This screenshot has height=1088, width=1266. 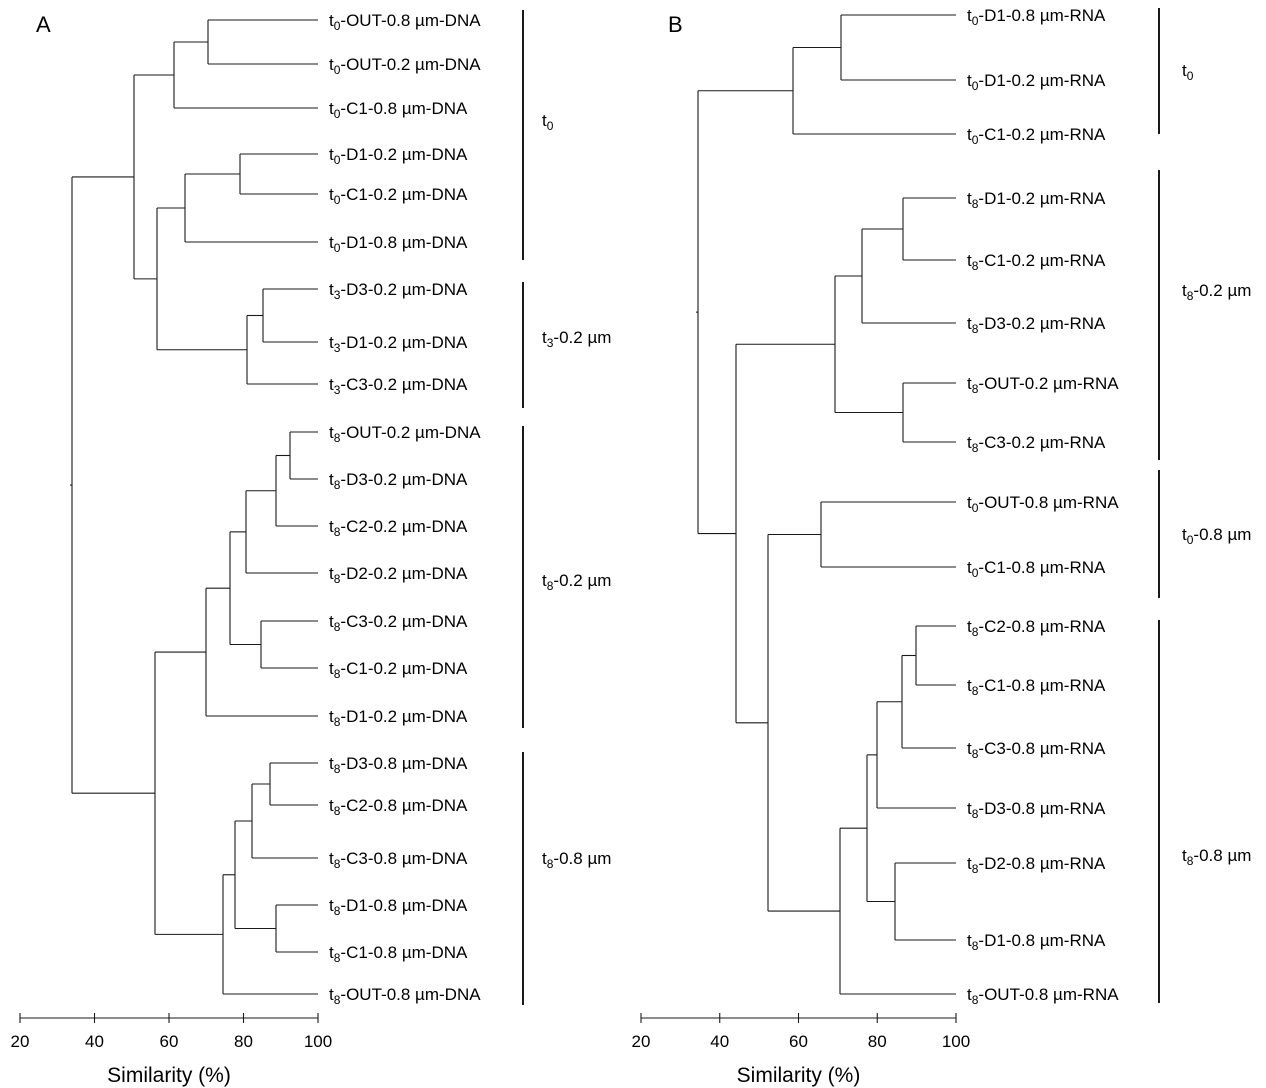 What do you see at coordinates (1216, 536) in the screenshot?
I see `group-label: t0-0.8 µm` at bounding box center [1216, 536].